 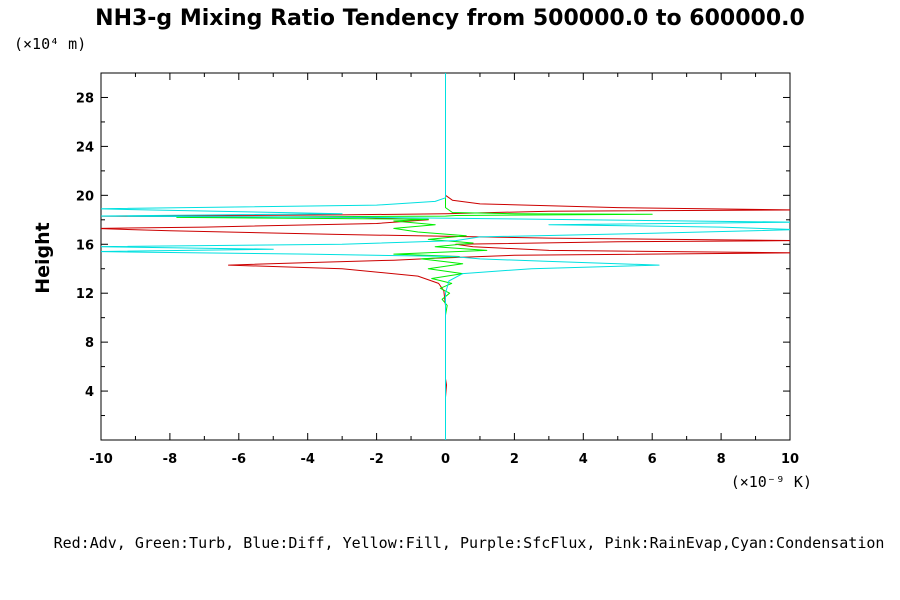 What do you see at coordinates (101, 459) in the screenshot?
I see `x-tick-label: -10` at bounding box center [101, 459].